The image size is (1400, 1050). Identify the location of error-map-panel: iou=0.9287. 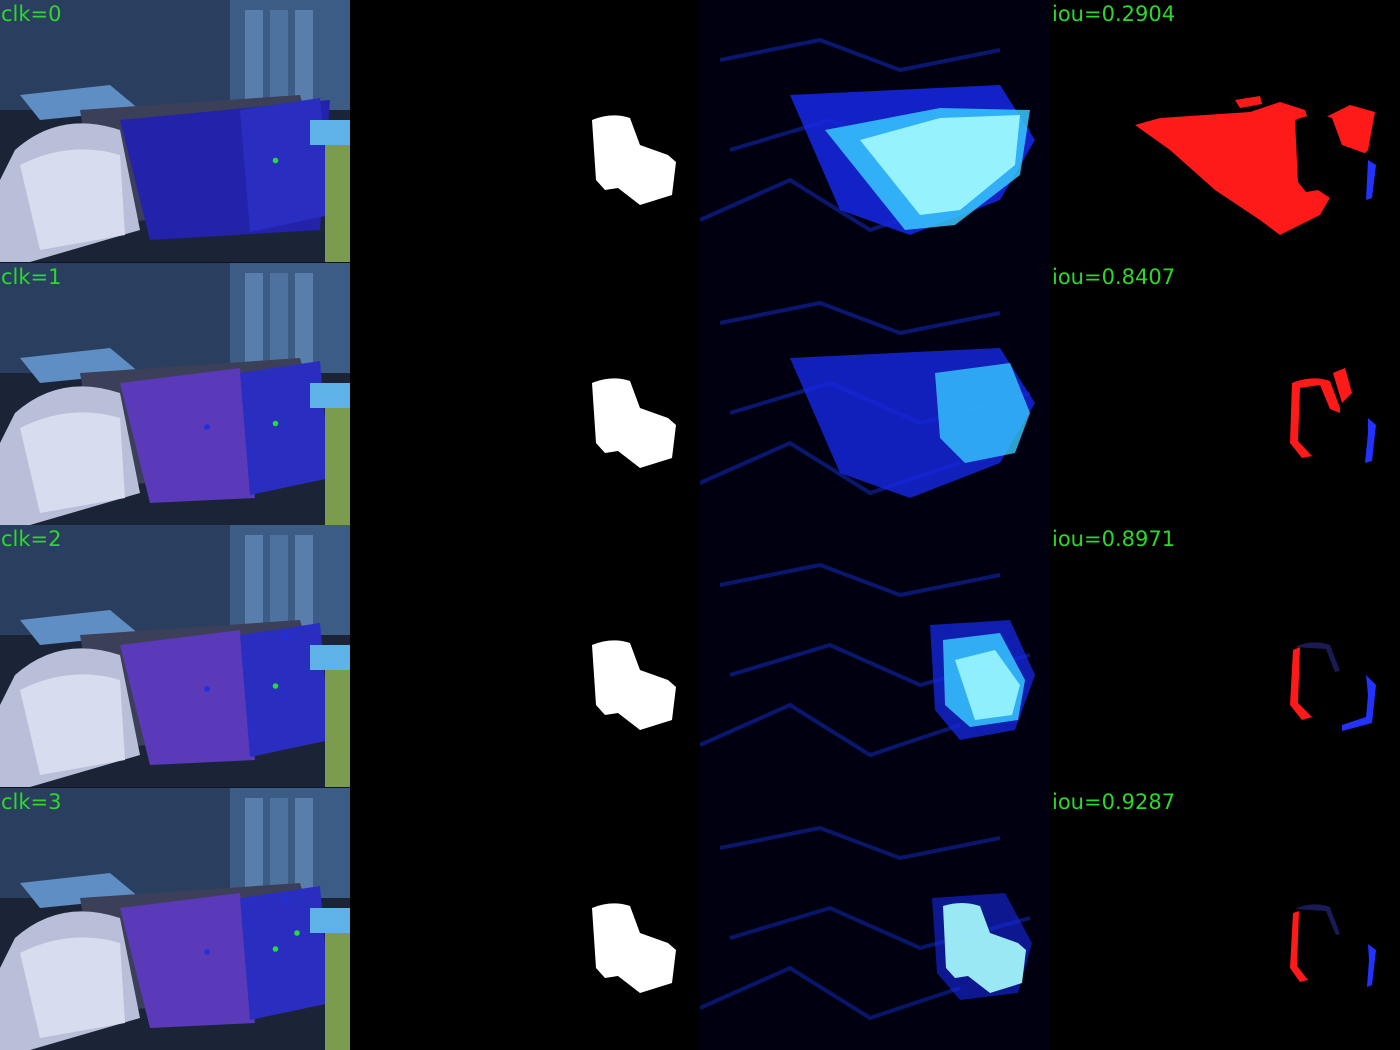
(1225, 918).